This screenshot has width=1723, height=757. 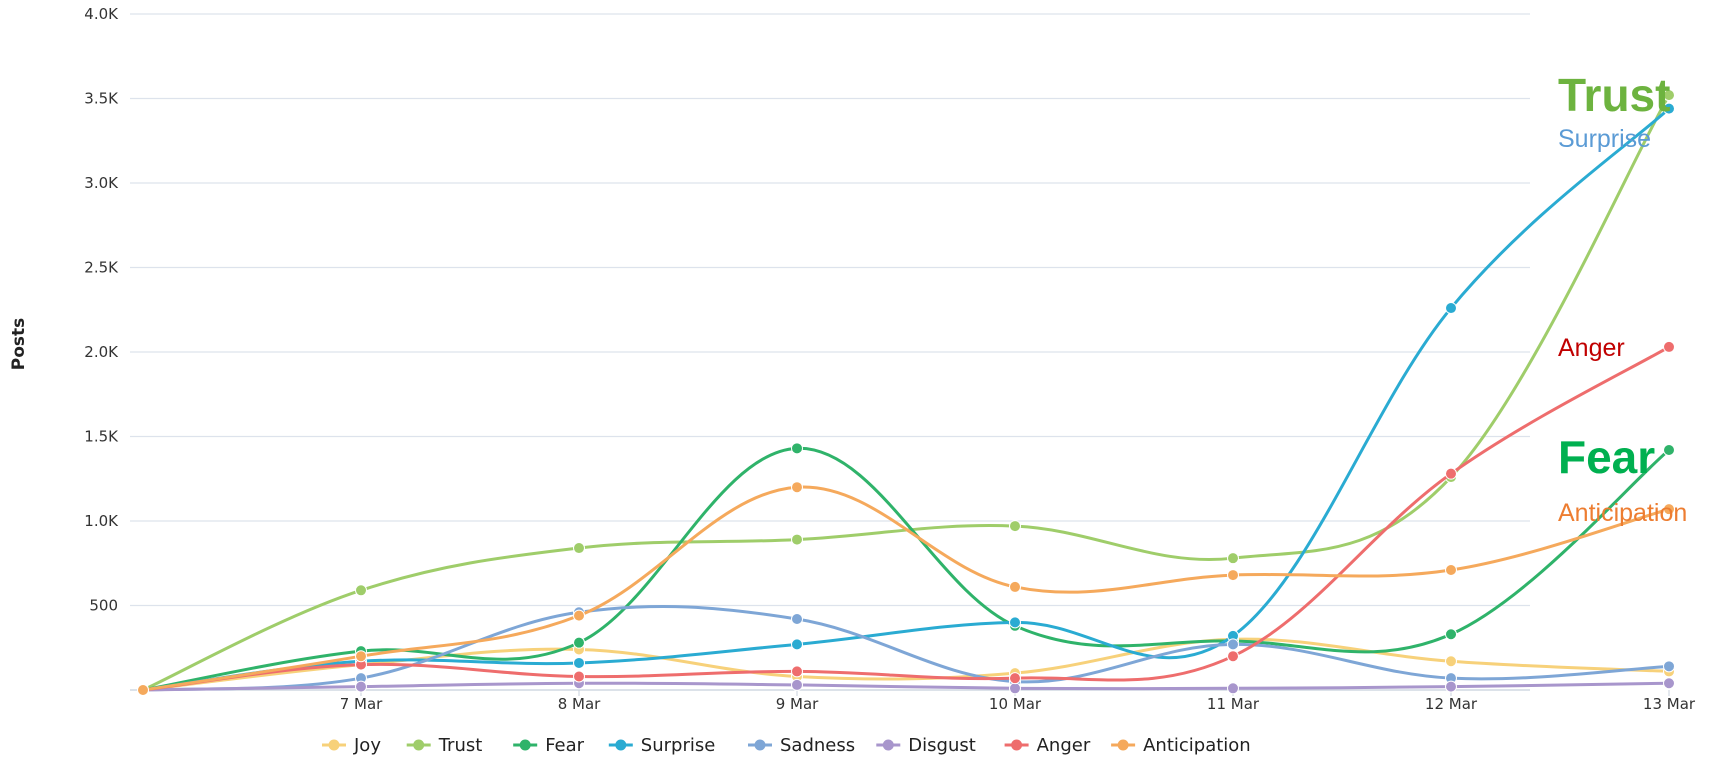 What do you see at coordinates (1614, 95) in the screenshot?
I see `callout-trust: Trust` at bounding box center [1614, 95].